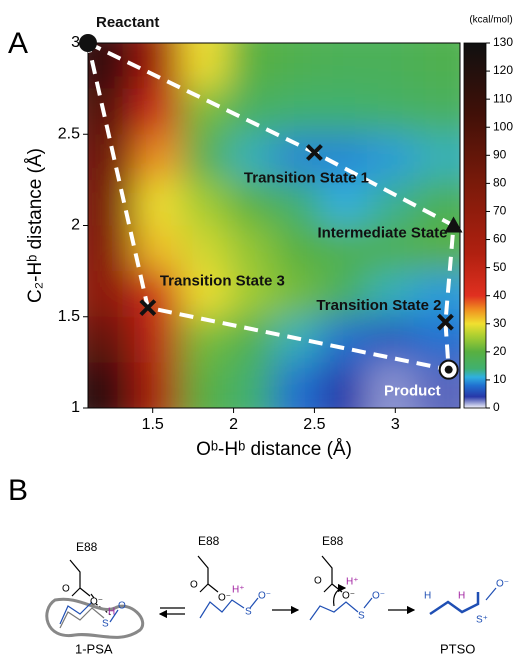 The height and width of the screenshot is (661, 522). I want to click on colorbar, so click(475, 225).